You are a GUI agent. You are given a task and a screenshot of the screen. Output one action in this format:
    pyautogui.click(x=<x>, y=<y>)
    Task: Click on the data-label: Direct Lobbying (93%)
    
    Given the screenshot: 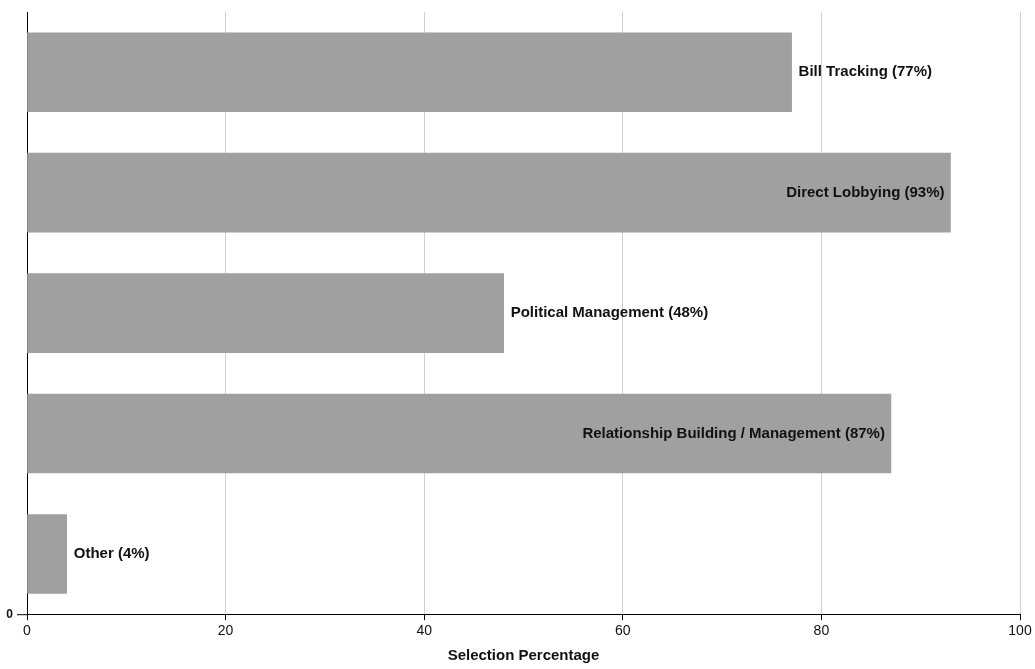 What is the action you would take?
    pyautogui.click(x=865, y=191)
    